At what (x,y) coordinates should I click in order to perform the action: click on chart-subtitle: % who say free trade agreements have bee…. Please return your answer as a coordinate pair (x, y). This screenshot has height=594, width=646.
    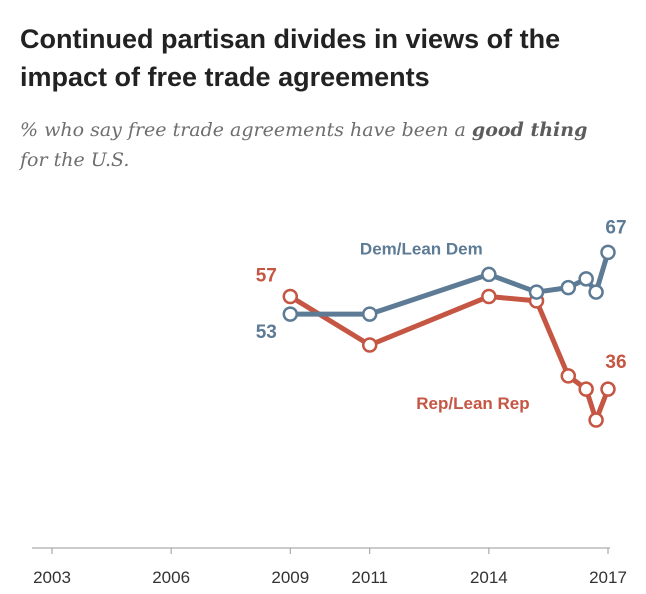
    Looking at the image, I should click on (320, 145).